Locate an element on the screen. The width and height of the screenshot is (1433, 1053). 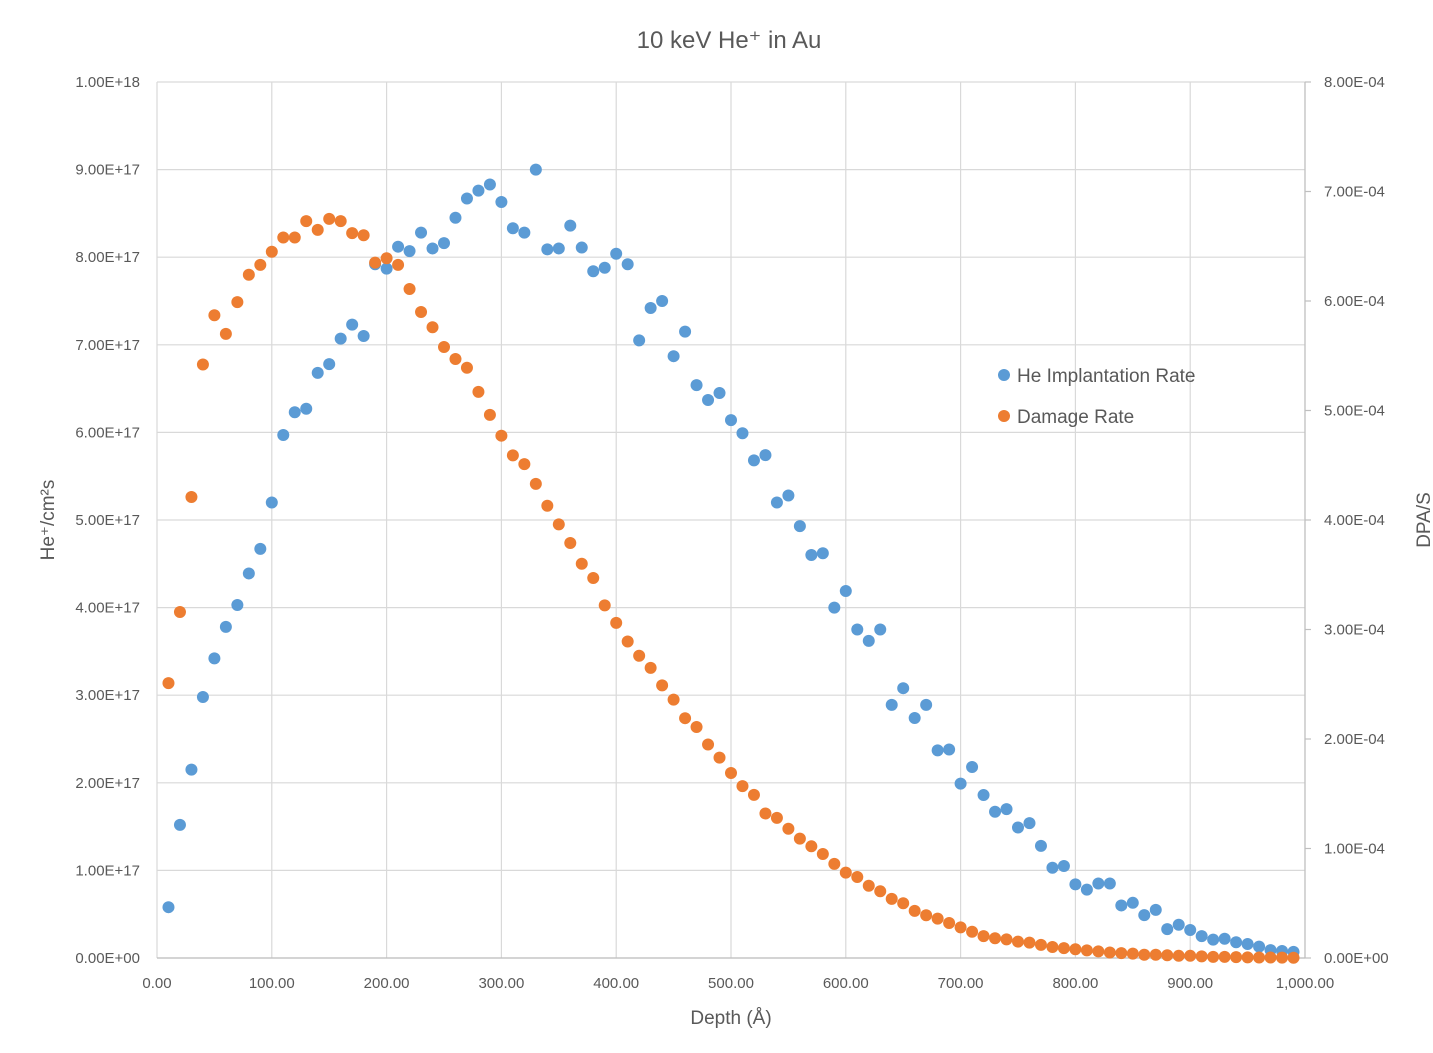
y2-tick-label: 4.00E-04 is located at coordinates (1354, 520).